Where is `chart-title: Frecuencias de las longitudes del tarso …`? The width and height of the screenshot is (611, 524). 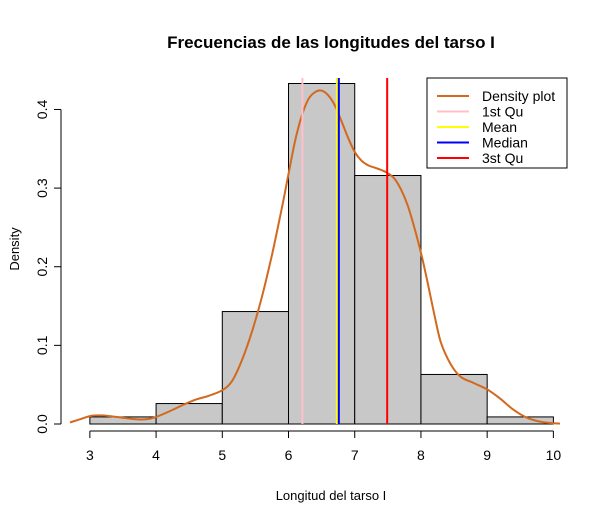 chart-title: Frecuencias de las longitudes del tarso … is located at coordinates (331, 42).